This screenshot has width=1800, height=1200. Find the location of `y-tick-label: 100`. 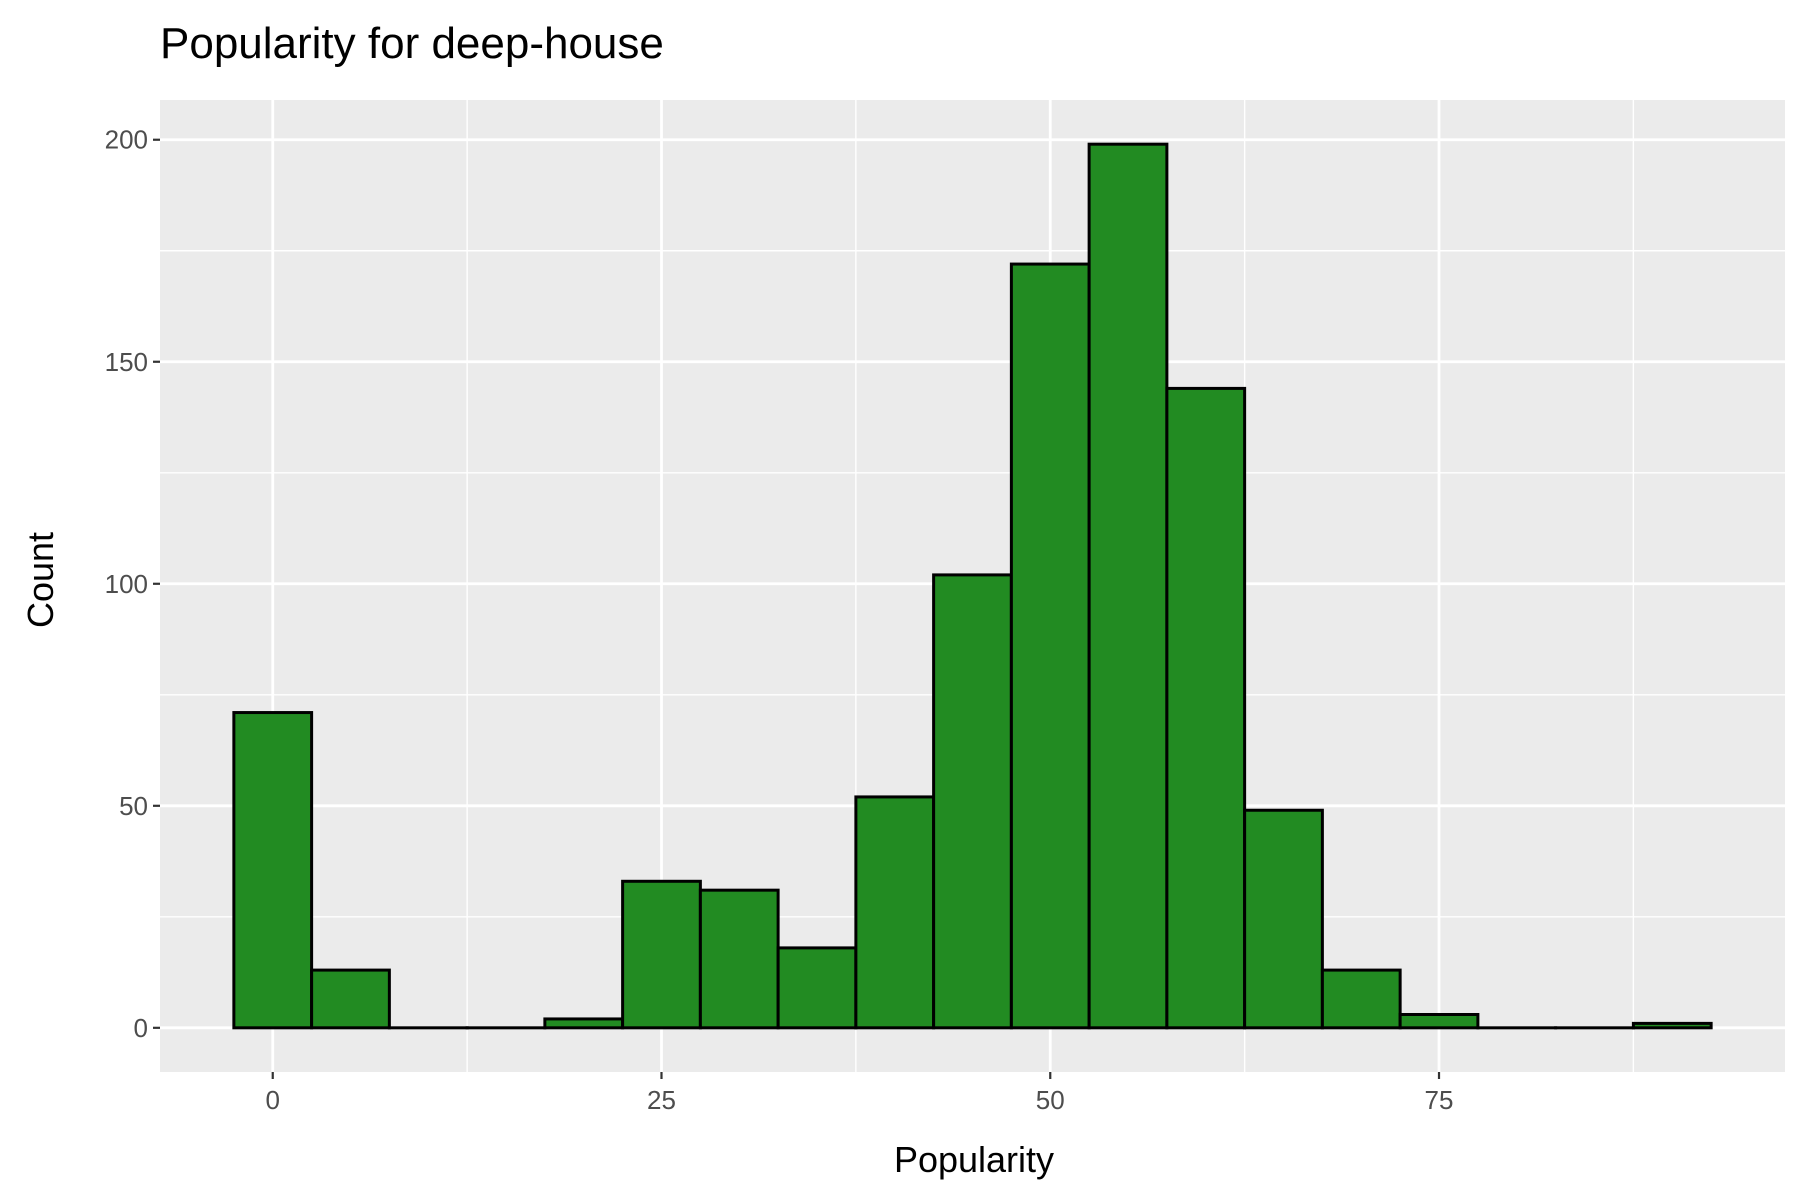

y-tick-label: 100 is located at coordinates (126, 584).